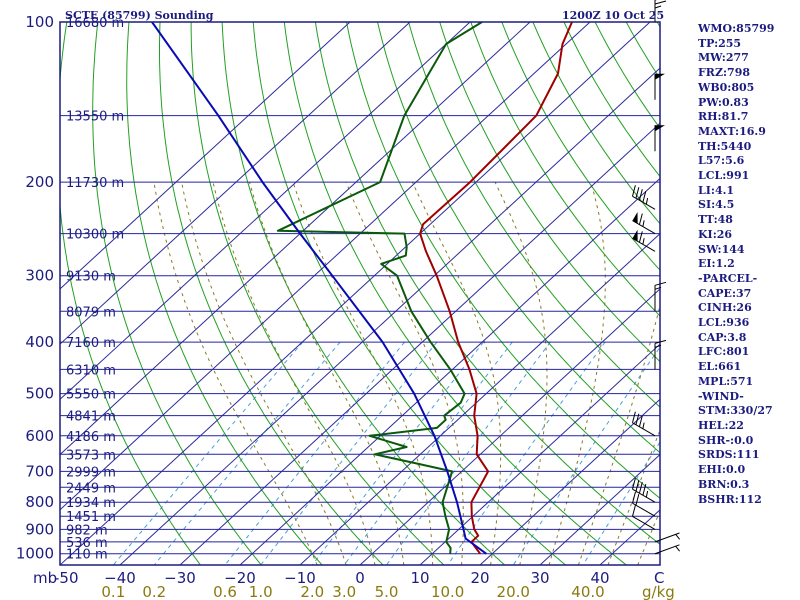  Describe the element at coordinates (387, 591) in the screenshot. I see `mixing-ratio-label: 5.0` at that location.